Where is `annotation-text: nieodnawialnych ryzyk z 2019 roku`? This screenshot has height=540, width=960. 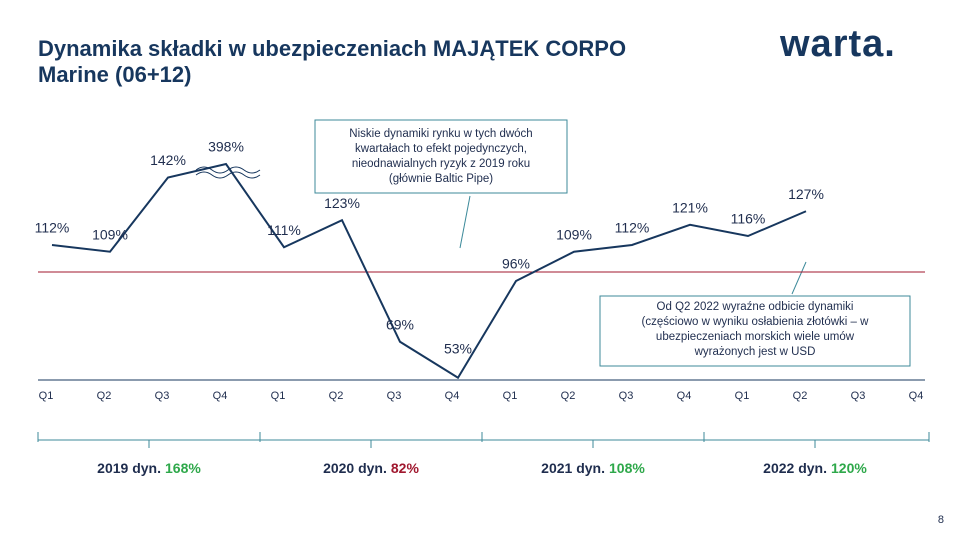
annotation-text: nieodnawialnych ryzyk z 2019 roku is located at coordinates (441, 164).